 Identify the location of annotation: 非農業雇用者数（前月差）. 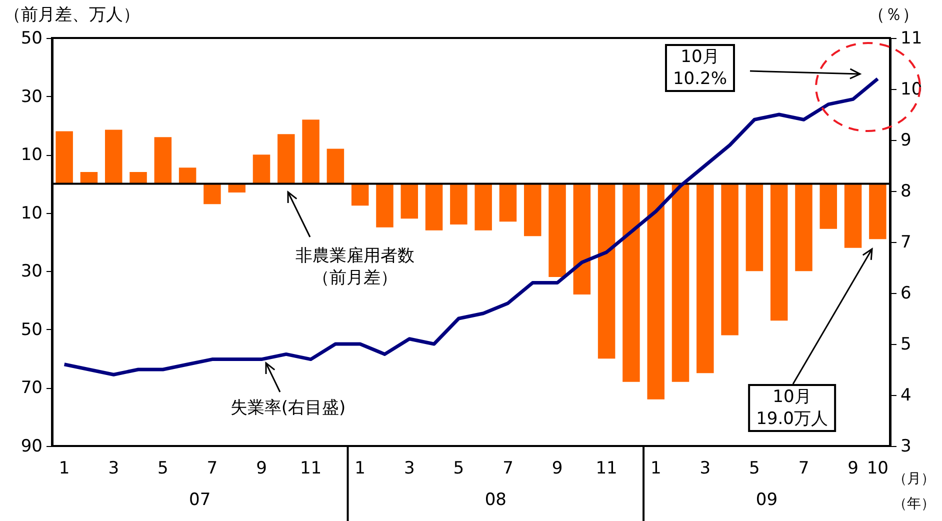
(355, 267).